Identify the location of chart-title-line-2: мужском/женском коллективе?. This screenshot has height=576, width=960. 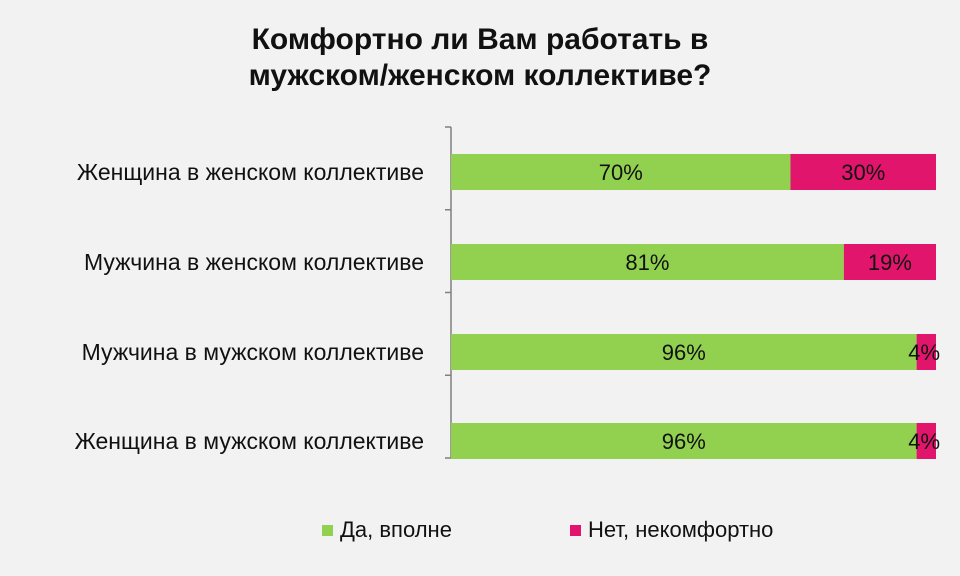
(480, 75).